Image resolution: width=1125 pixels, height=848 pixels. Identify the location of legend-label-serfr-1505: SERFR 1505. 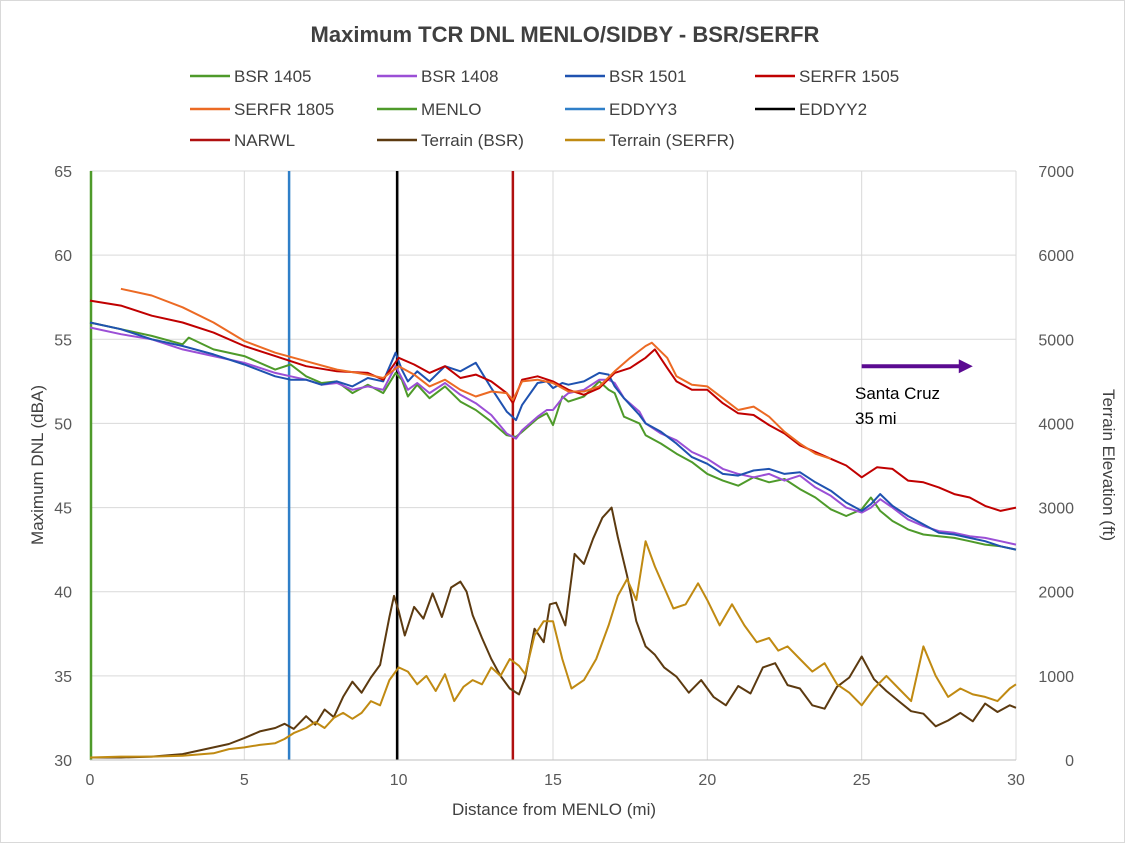
(849, 76).